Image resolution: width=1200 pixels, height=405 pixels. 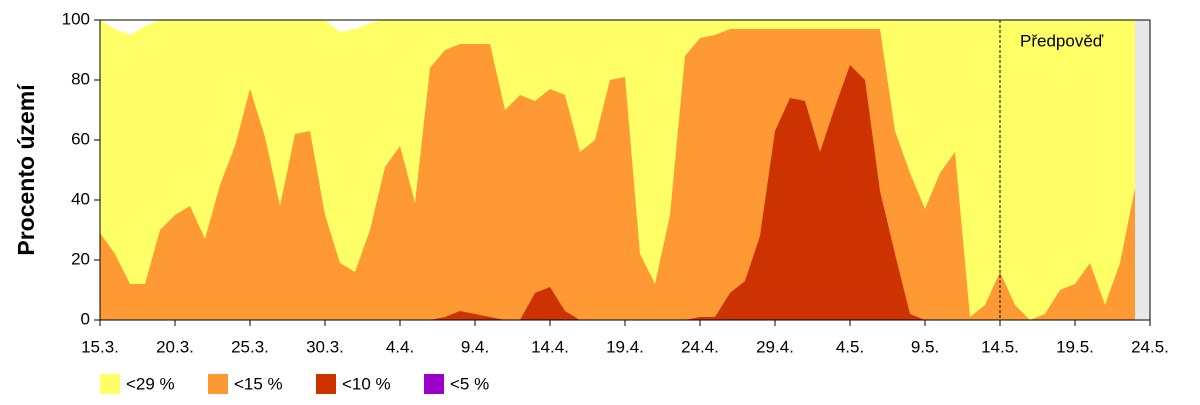 I want to click on x-tick-label: 4.4., so click(x=400, y=346).